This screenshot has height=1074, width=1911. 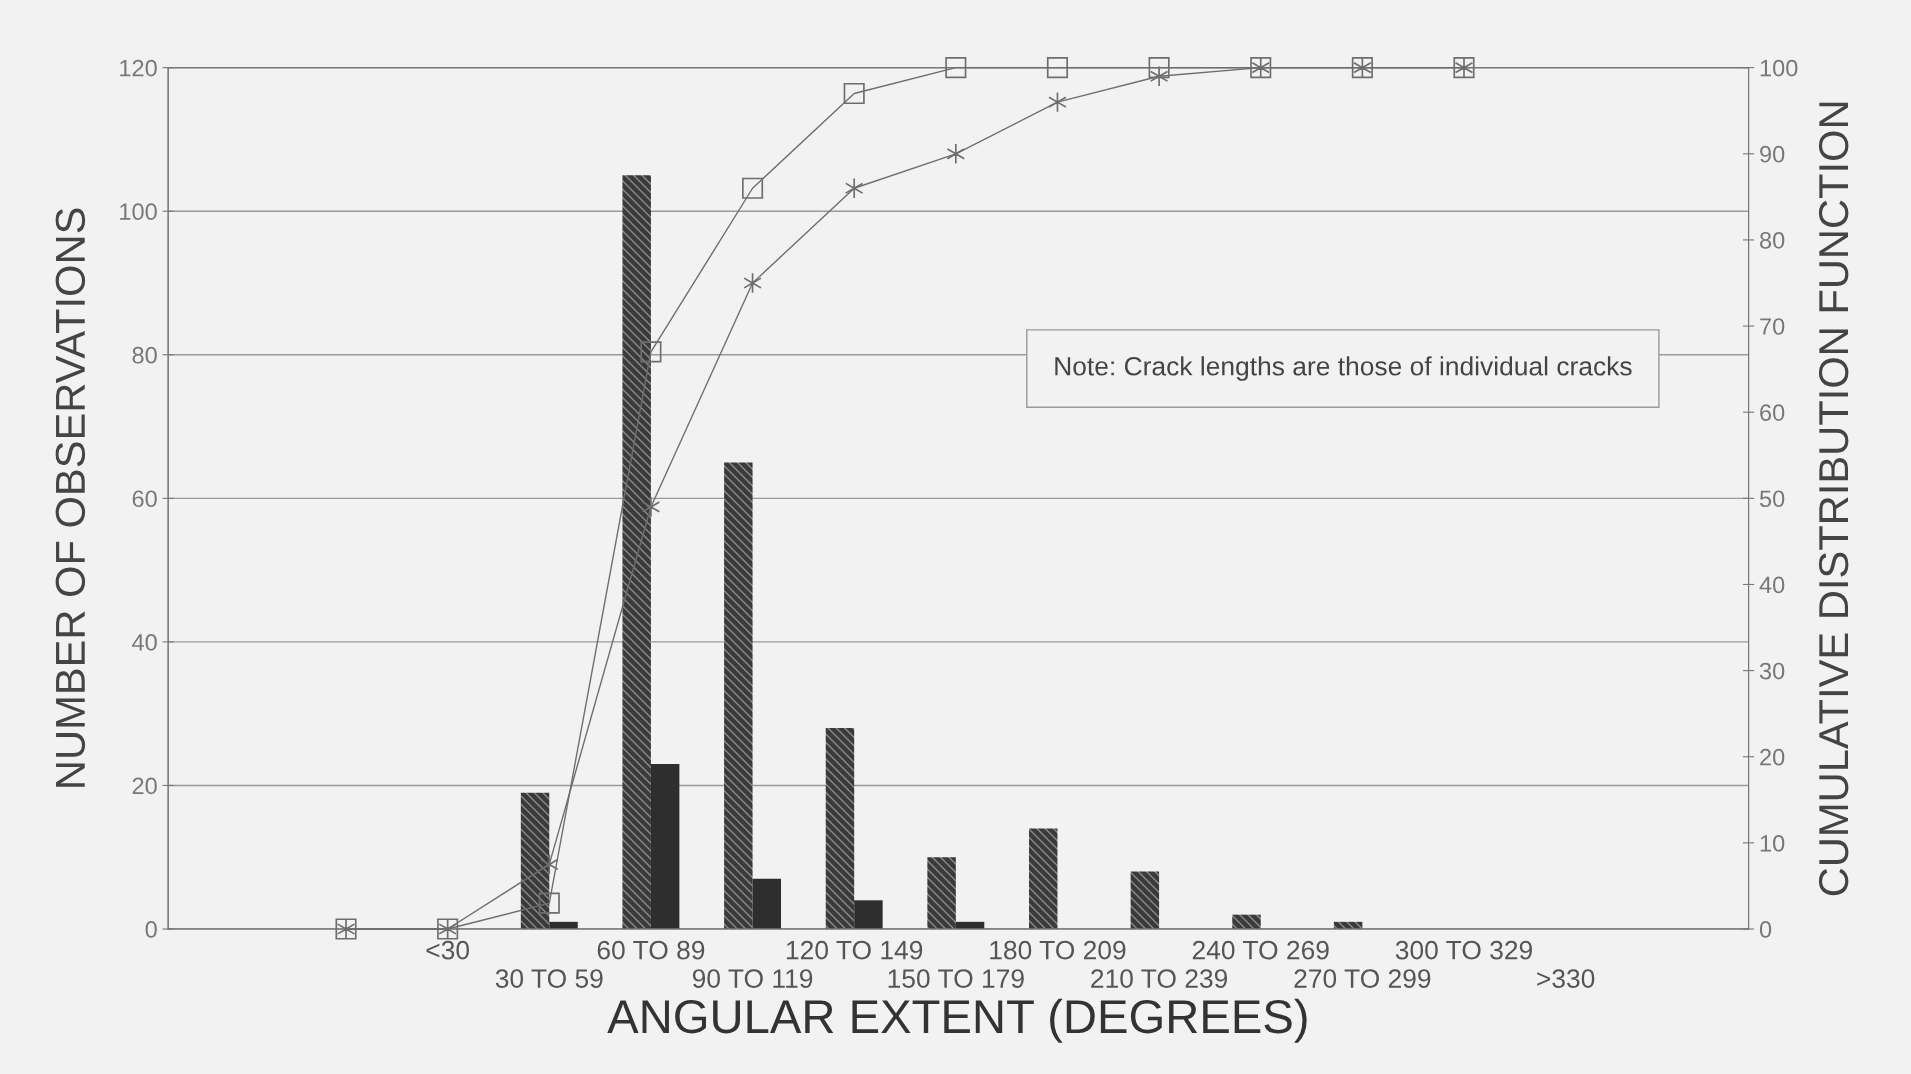 I want to click on y2-tick-label: 30, so click(x=1772, y=671).